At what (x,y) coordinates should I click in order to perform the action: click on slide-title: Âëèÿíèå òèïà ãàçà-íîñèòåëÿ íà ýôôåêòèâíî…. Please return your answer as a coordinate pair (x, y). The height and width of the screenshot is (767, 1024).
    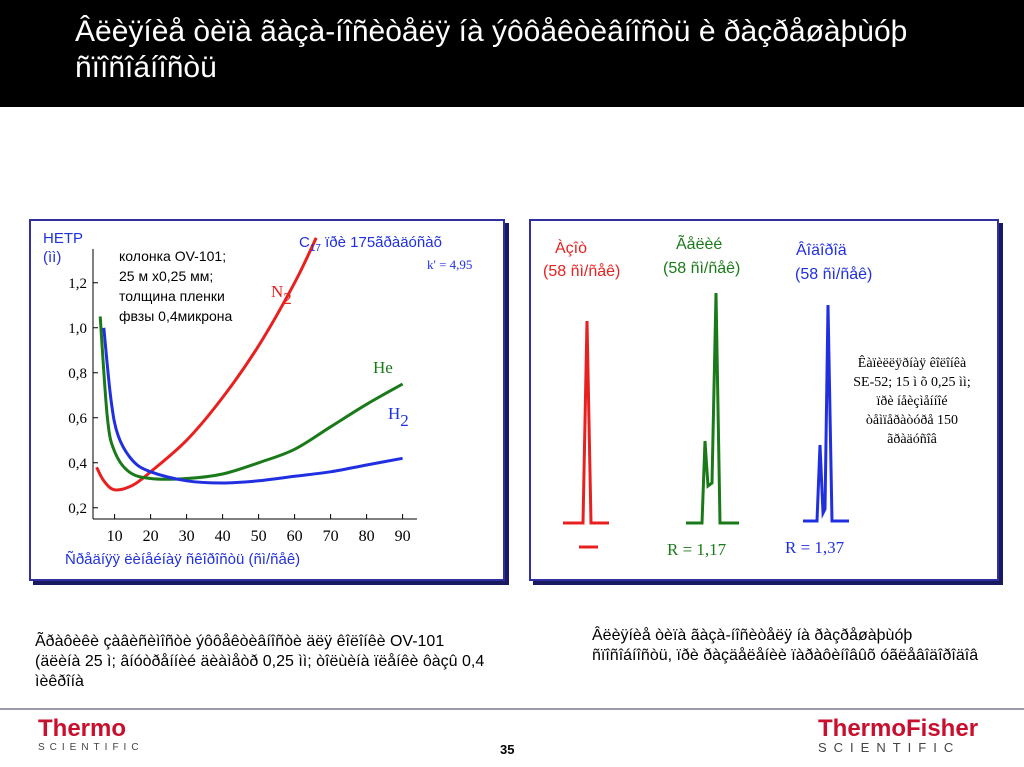
    Looking at the image, I should click on (491, 49).